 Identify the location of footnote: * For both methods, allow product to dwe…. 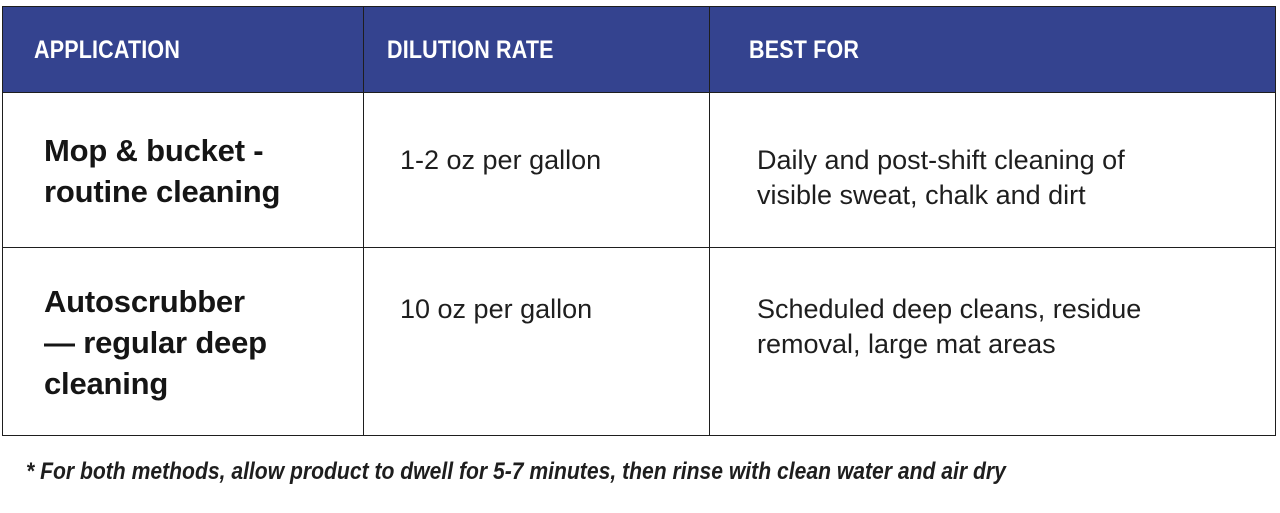
(516, 471).